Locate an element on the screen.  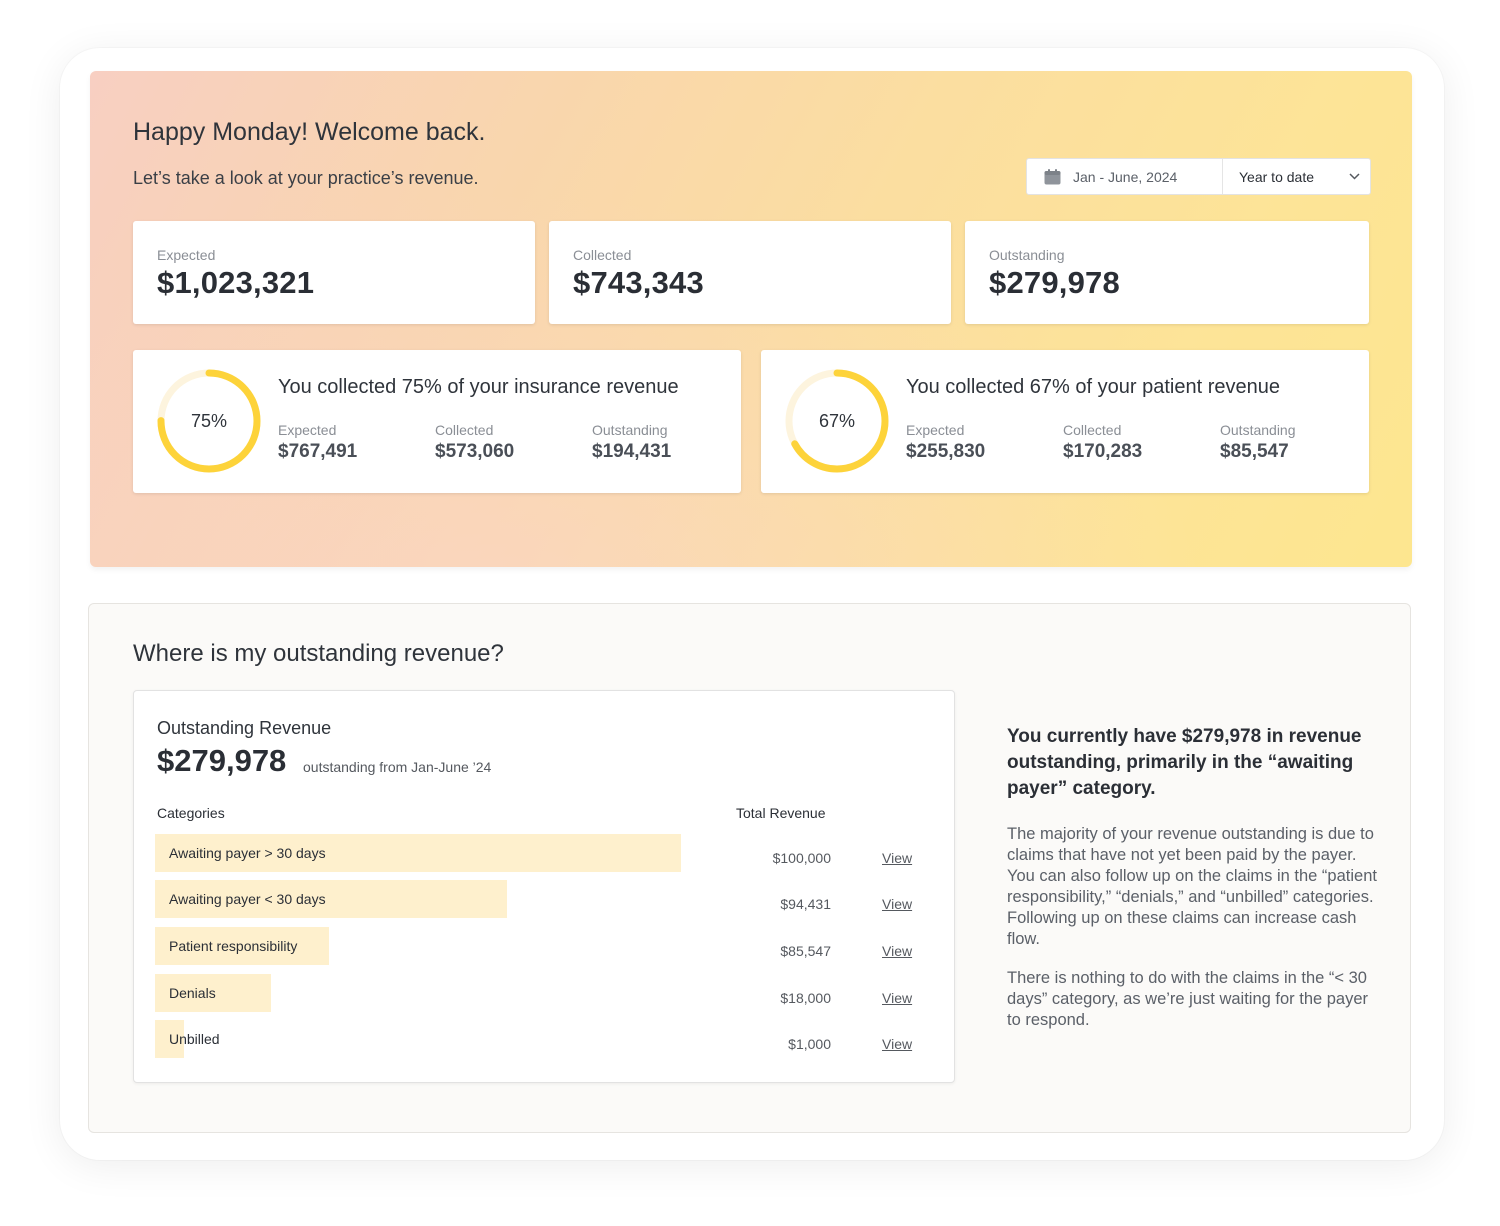
insurance-outstanding: Outstanding $194,431 is located at coordinates (631, 442).